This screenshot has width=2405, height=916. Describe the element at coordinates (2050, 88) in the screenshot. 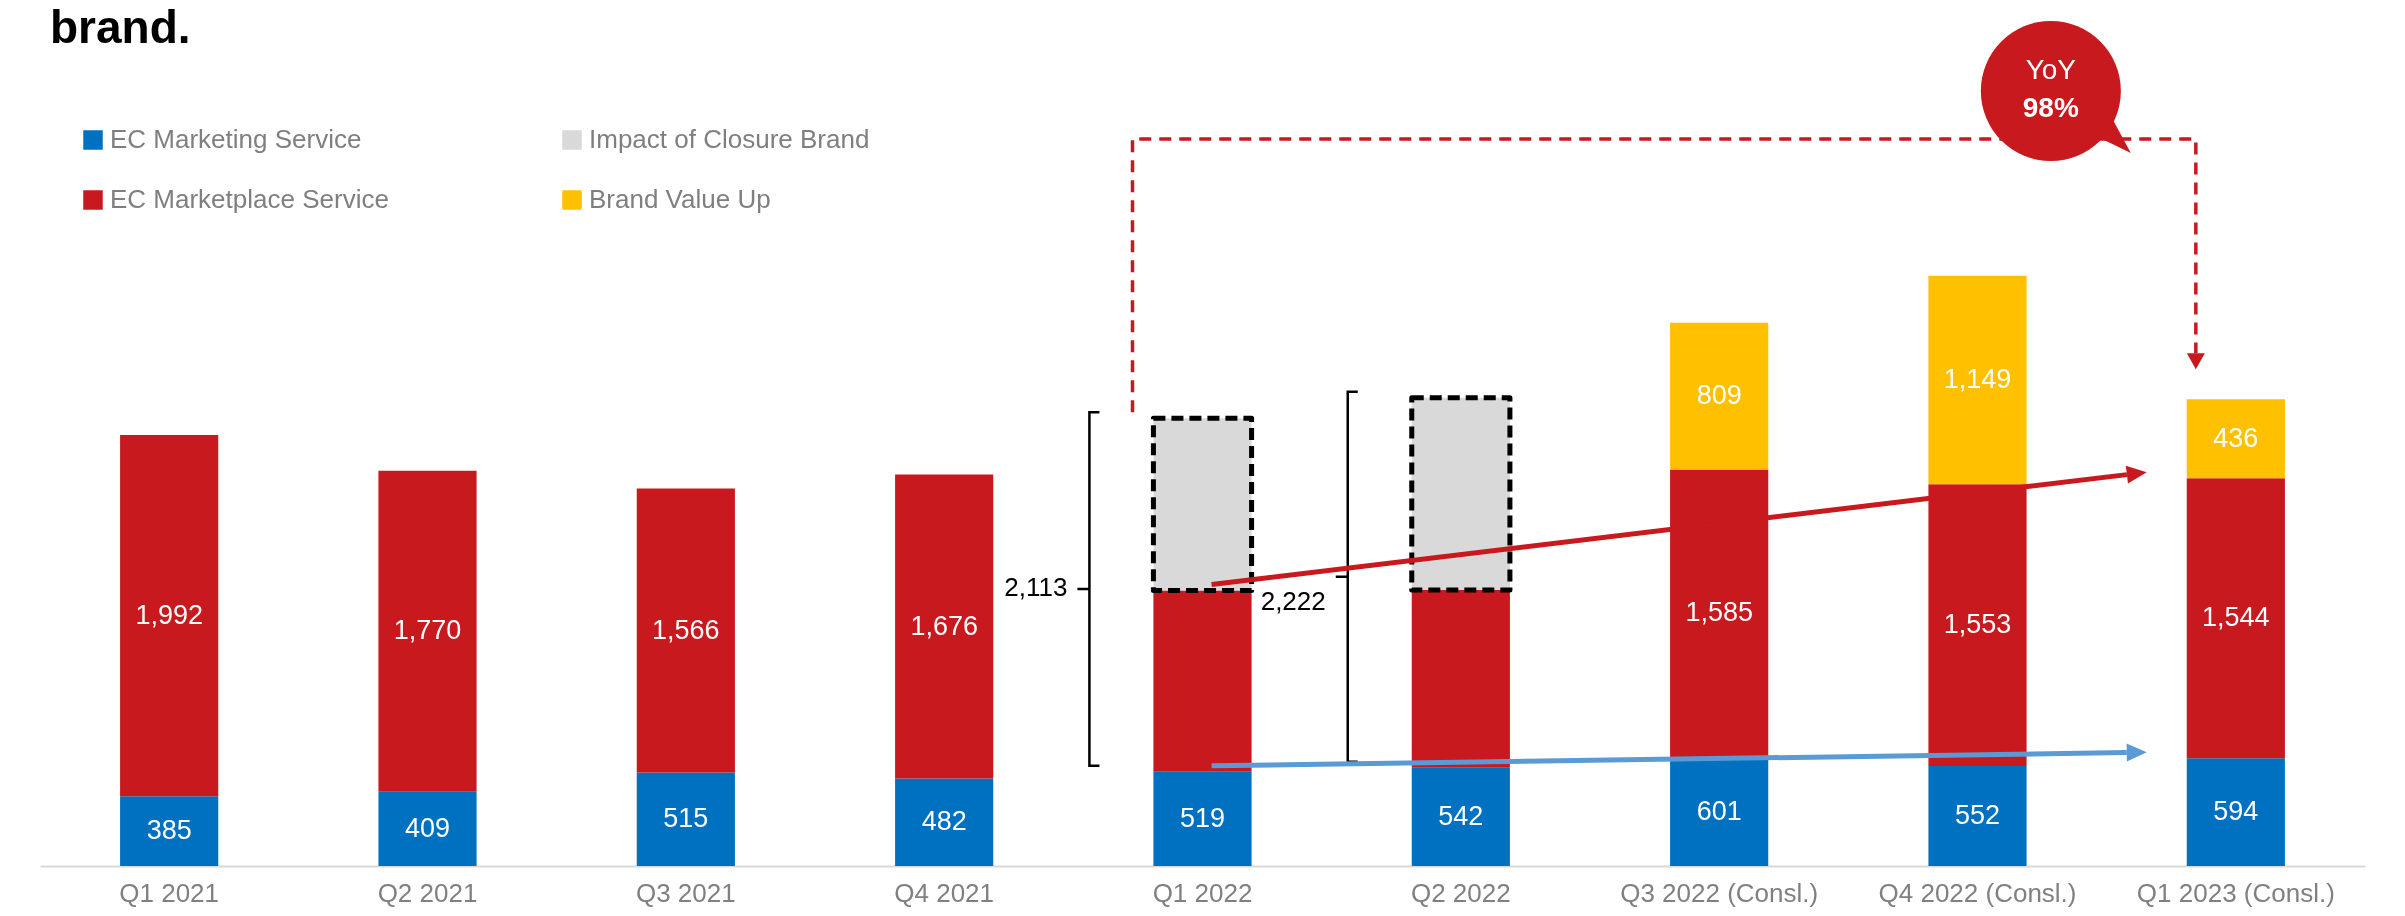

I see `text: YoY 98%` at that location.